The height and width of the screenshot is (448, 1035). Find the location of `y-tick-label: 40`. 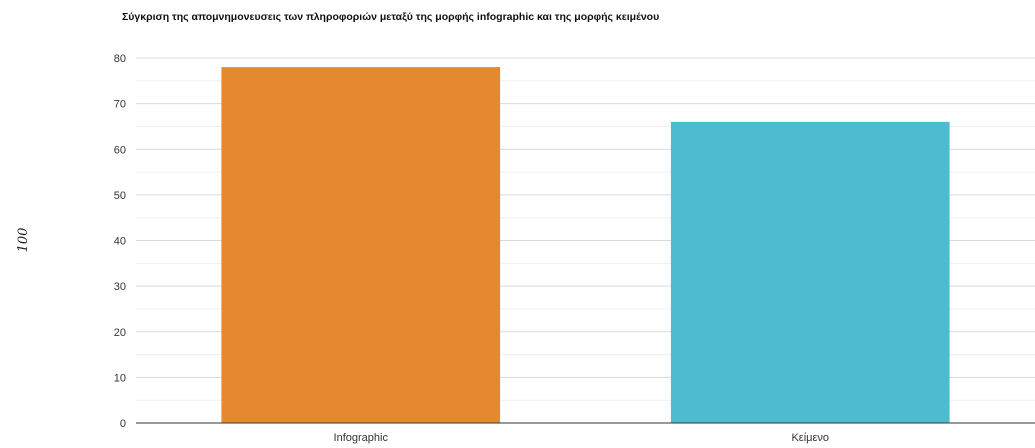

y-tick-label: 40 is located at coordinates (120, 242).